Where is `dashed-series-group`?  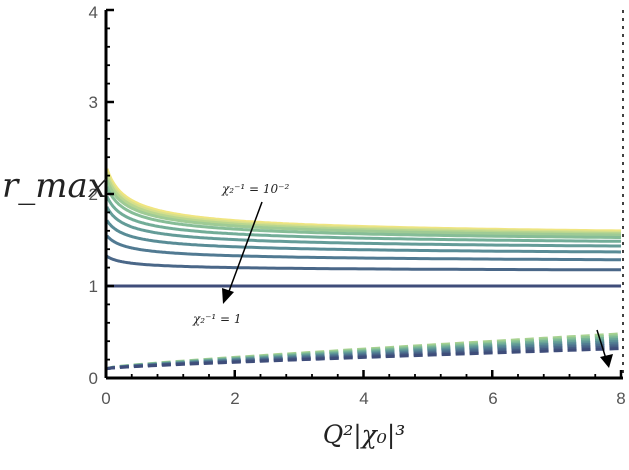
dashed-series-group is located at coordinates (363, 351).